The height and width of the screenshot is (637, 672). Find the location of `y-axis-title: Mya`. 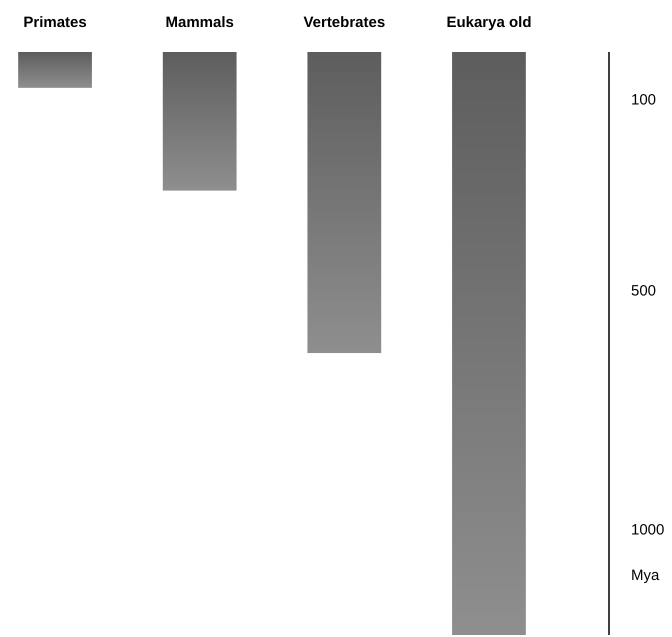

y-axis-title: Mya is located at coordinates (645, 575).